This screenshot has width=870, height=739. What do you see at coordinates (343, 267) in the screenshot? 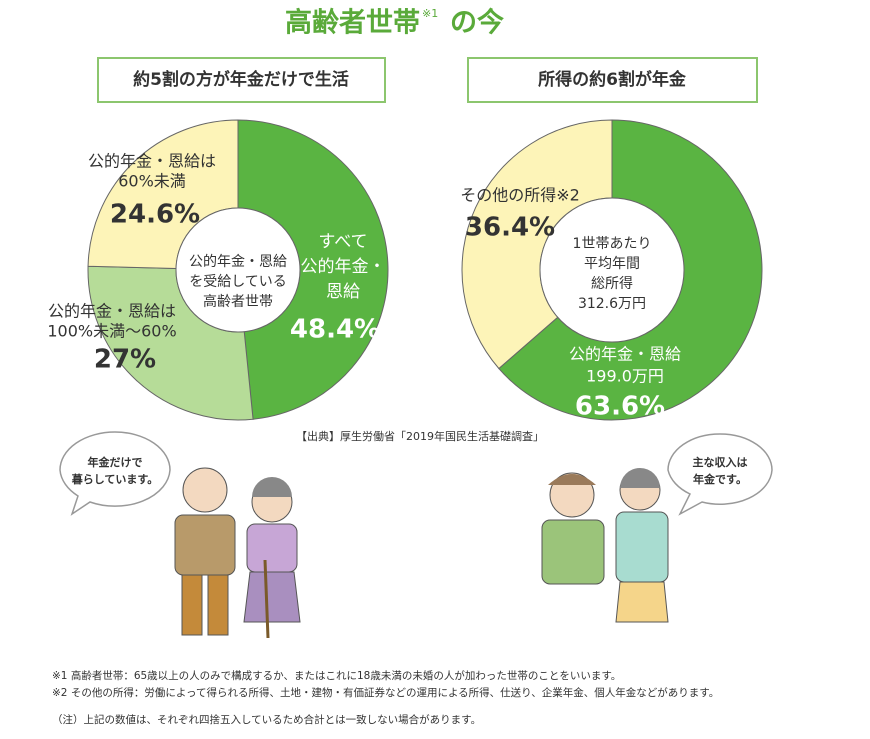
I see `slice-label: 公的年金・` at bounding box center [343, 267].